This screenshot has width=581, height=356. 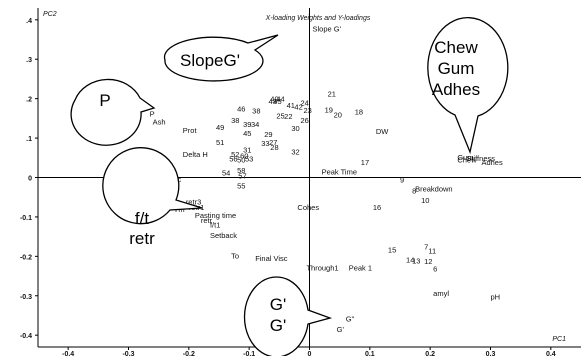 What do you see at coordinates (307, 110) in the screenshot?
I see `loading-point: 23` at bounding box center [307, 110].